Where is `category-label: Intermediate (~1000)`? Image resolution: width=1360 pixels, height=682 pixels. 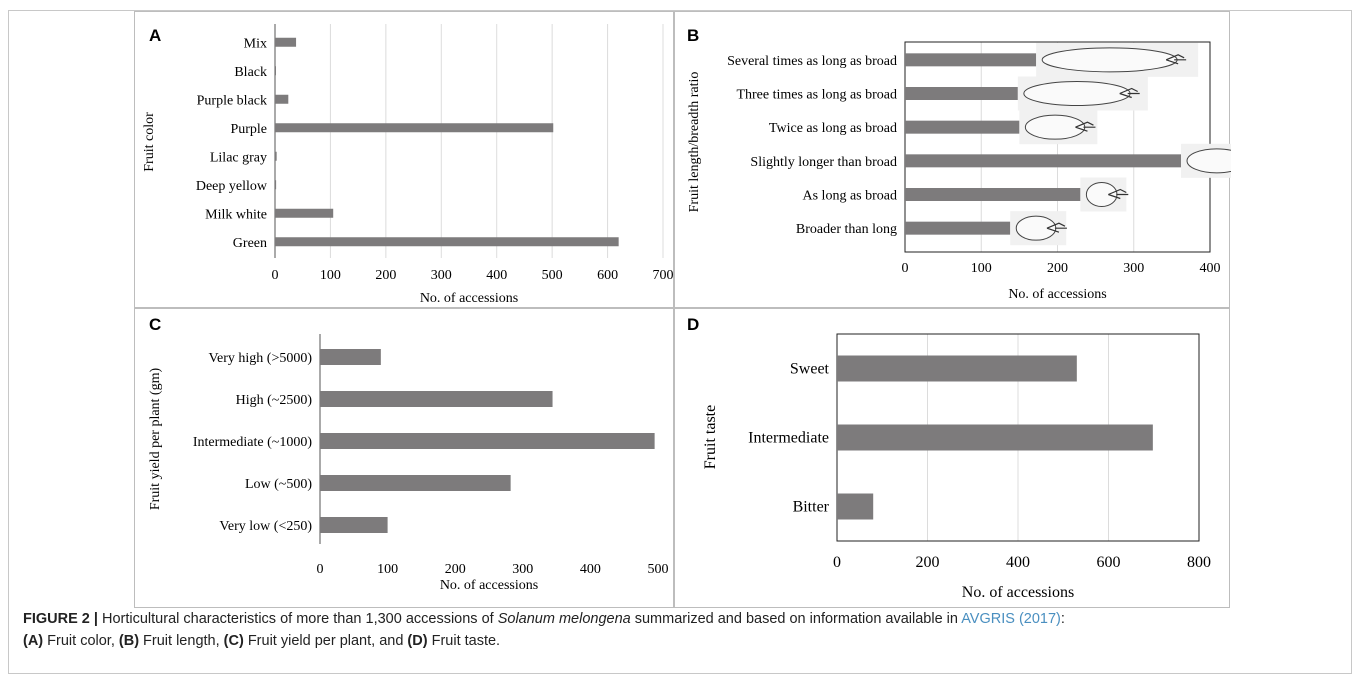 category-label: Intermediate (~1000) is located at coordinates (252, 442).